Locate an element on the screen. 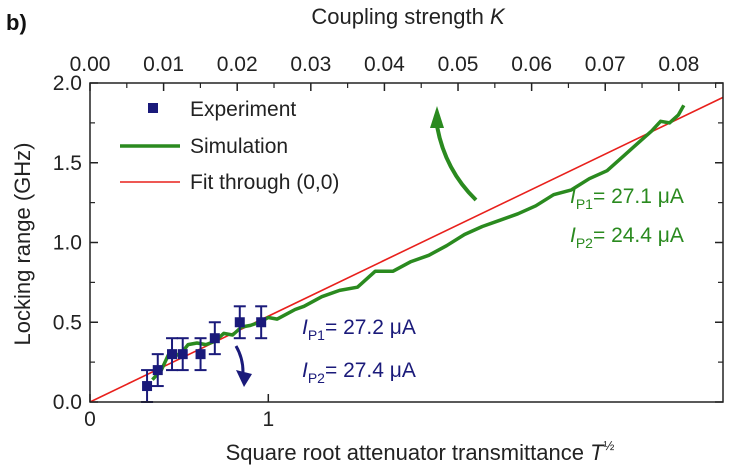 The image size is (747, 468). x2-tick-label: 0.04 is located at coordinates (384, 64).